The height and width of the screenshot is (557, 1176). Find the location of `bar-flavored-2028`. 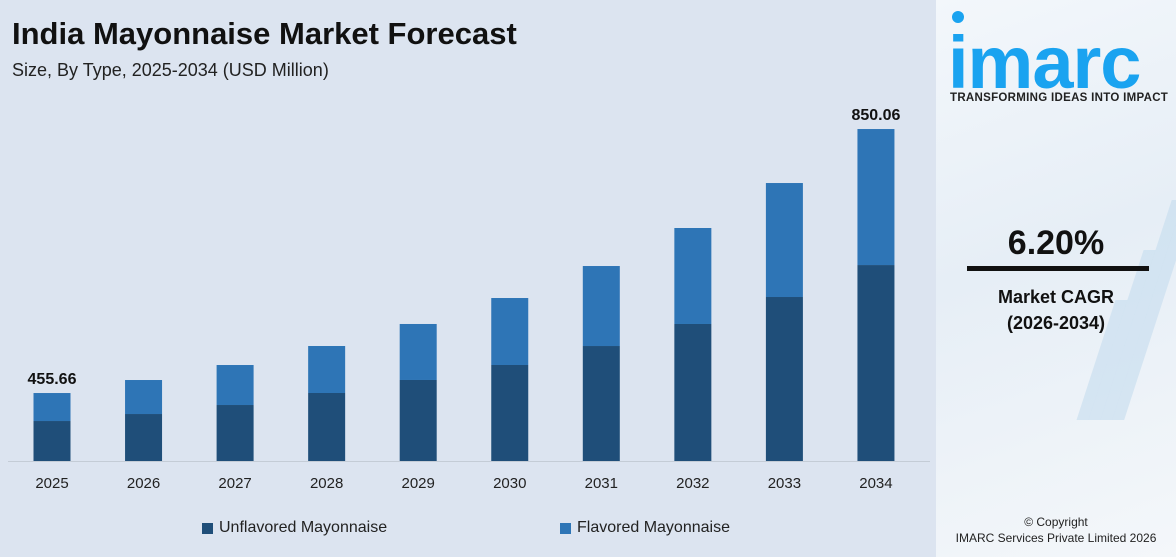

bar-flavored-2028 is located at coordinates (327, 369).